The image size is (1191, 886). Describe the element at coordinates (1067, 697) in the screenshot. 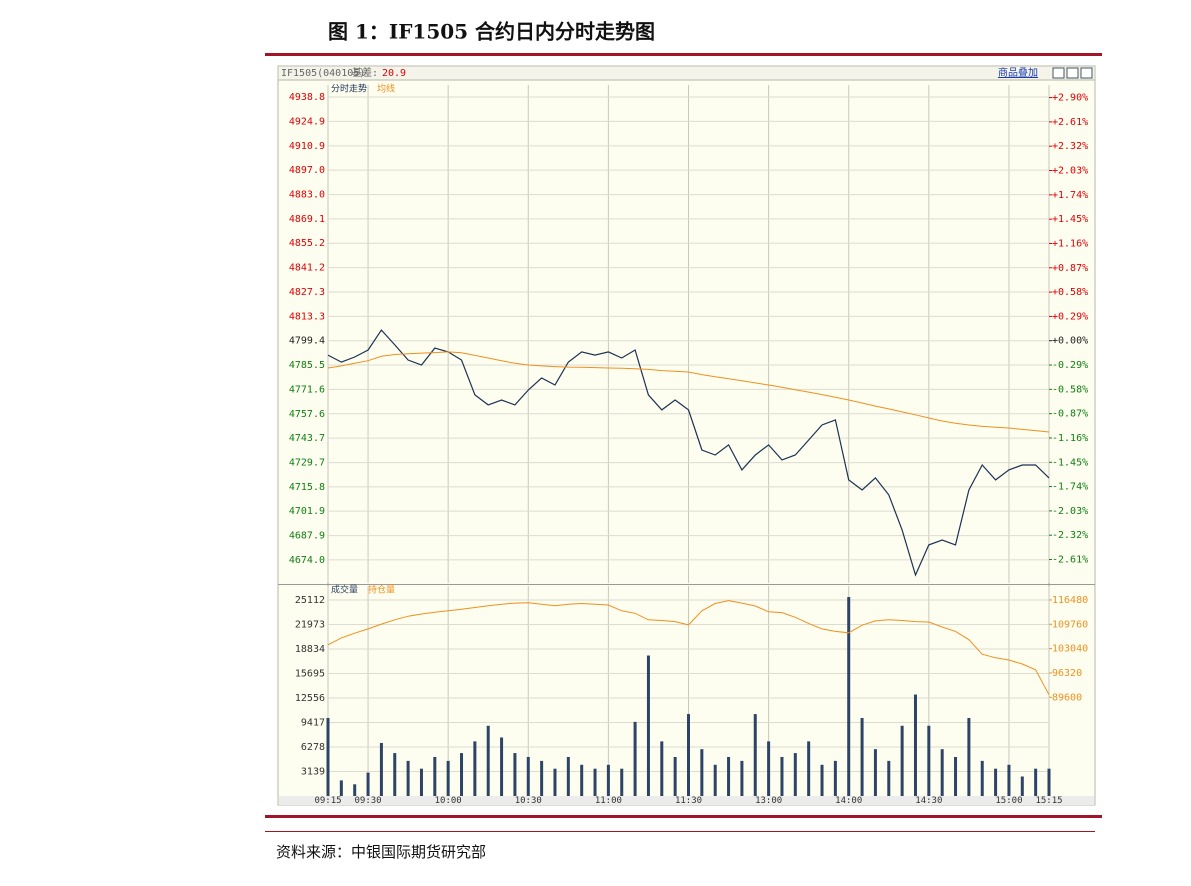

I see `y2-tick-label: 89600` at that location.